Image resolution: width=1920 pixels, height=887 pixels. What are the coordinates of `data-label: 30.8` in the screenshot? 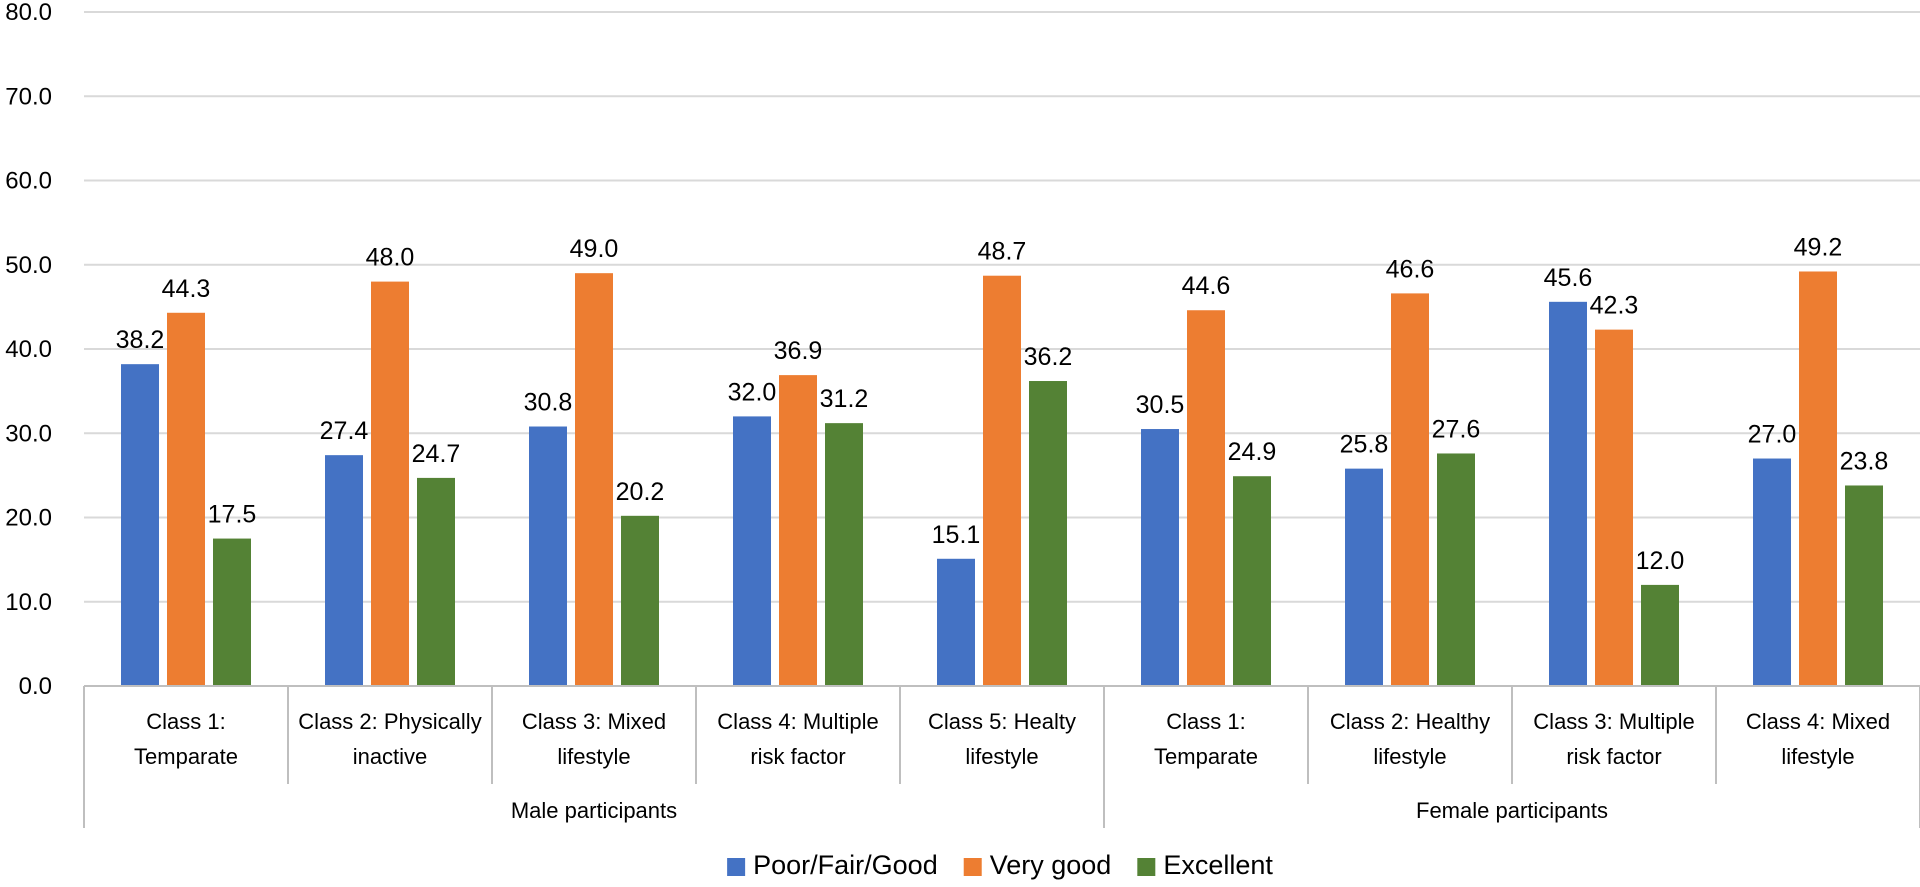 It's located at (548, 403).